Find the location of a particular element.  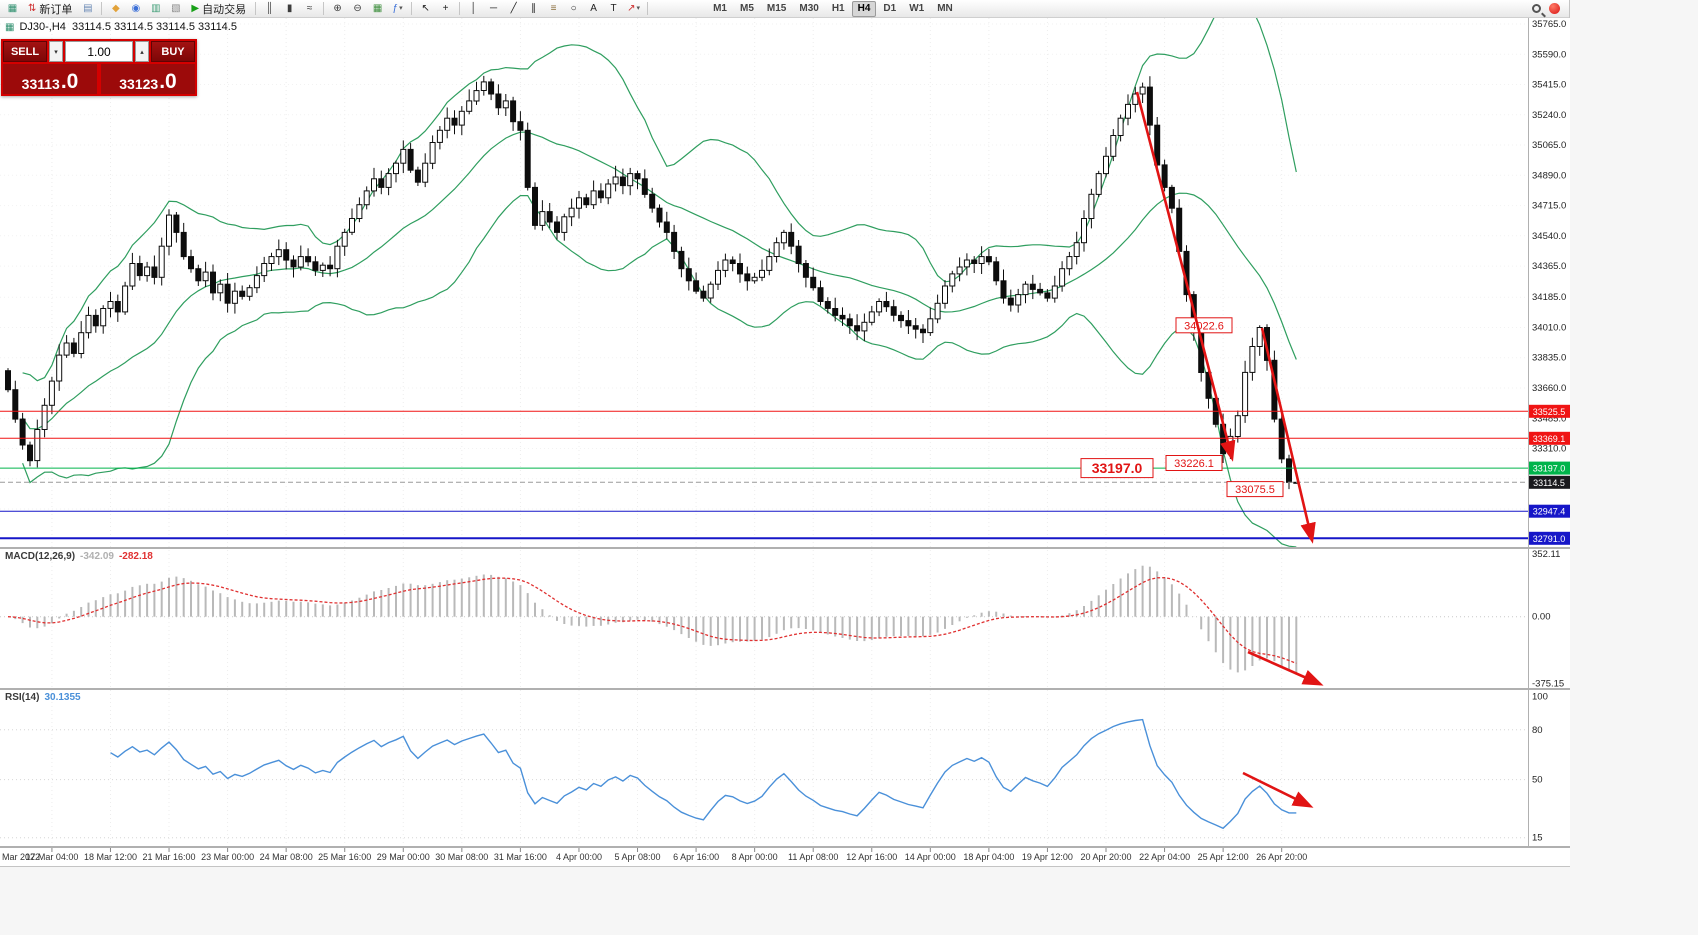

crosshair-icon: + is located at coordinates (445, 9).